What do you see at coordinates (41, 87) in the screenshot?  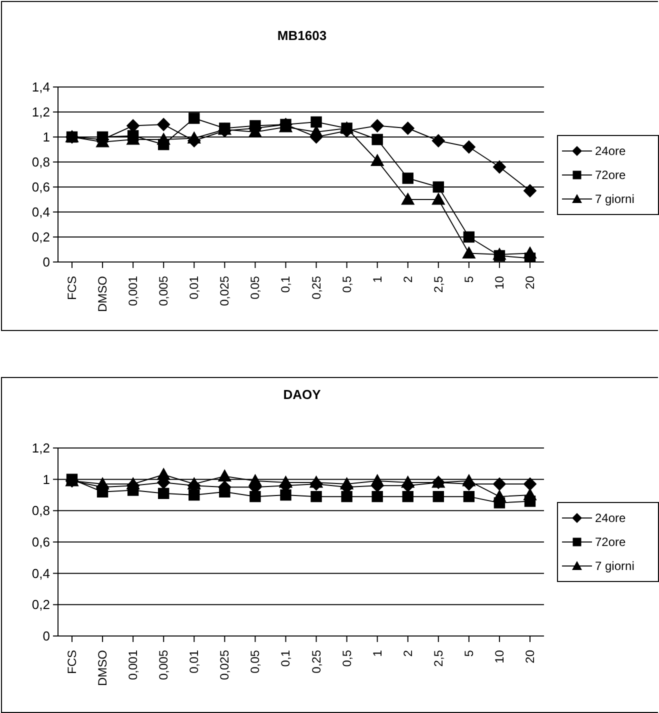 I see `y-tick-label: 1,4` at bounding box center [41, 87].